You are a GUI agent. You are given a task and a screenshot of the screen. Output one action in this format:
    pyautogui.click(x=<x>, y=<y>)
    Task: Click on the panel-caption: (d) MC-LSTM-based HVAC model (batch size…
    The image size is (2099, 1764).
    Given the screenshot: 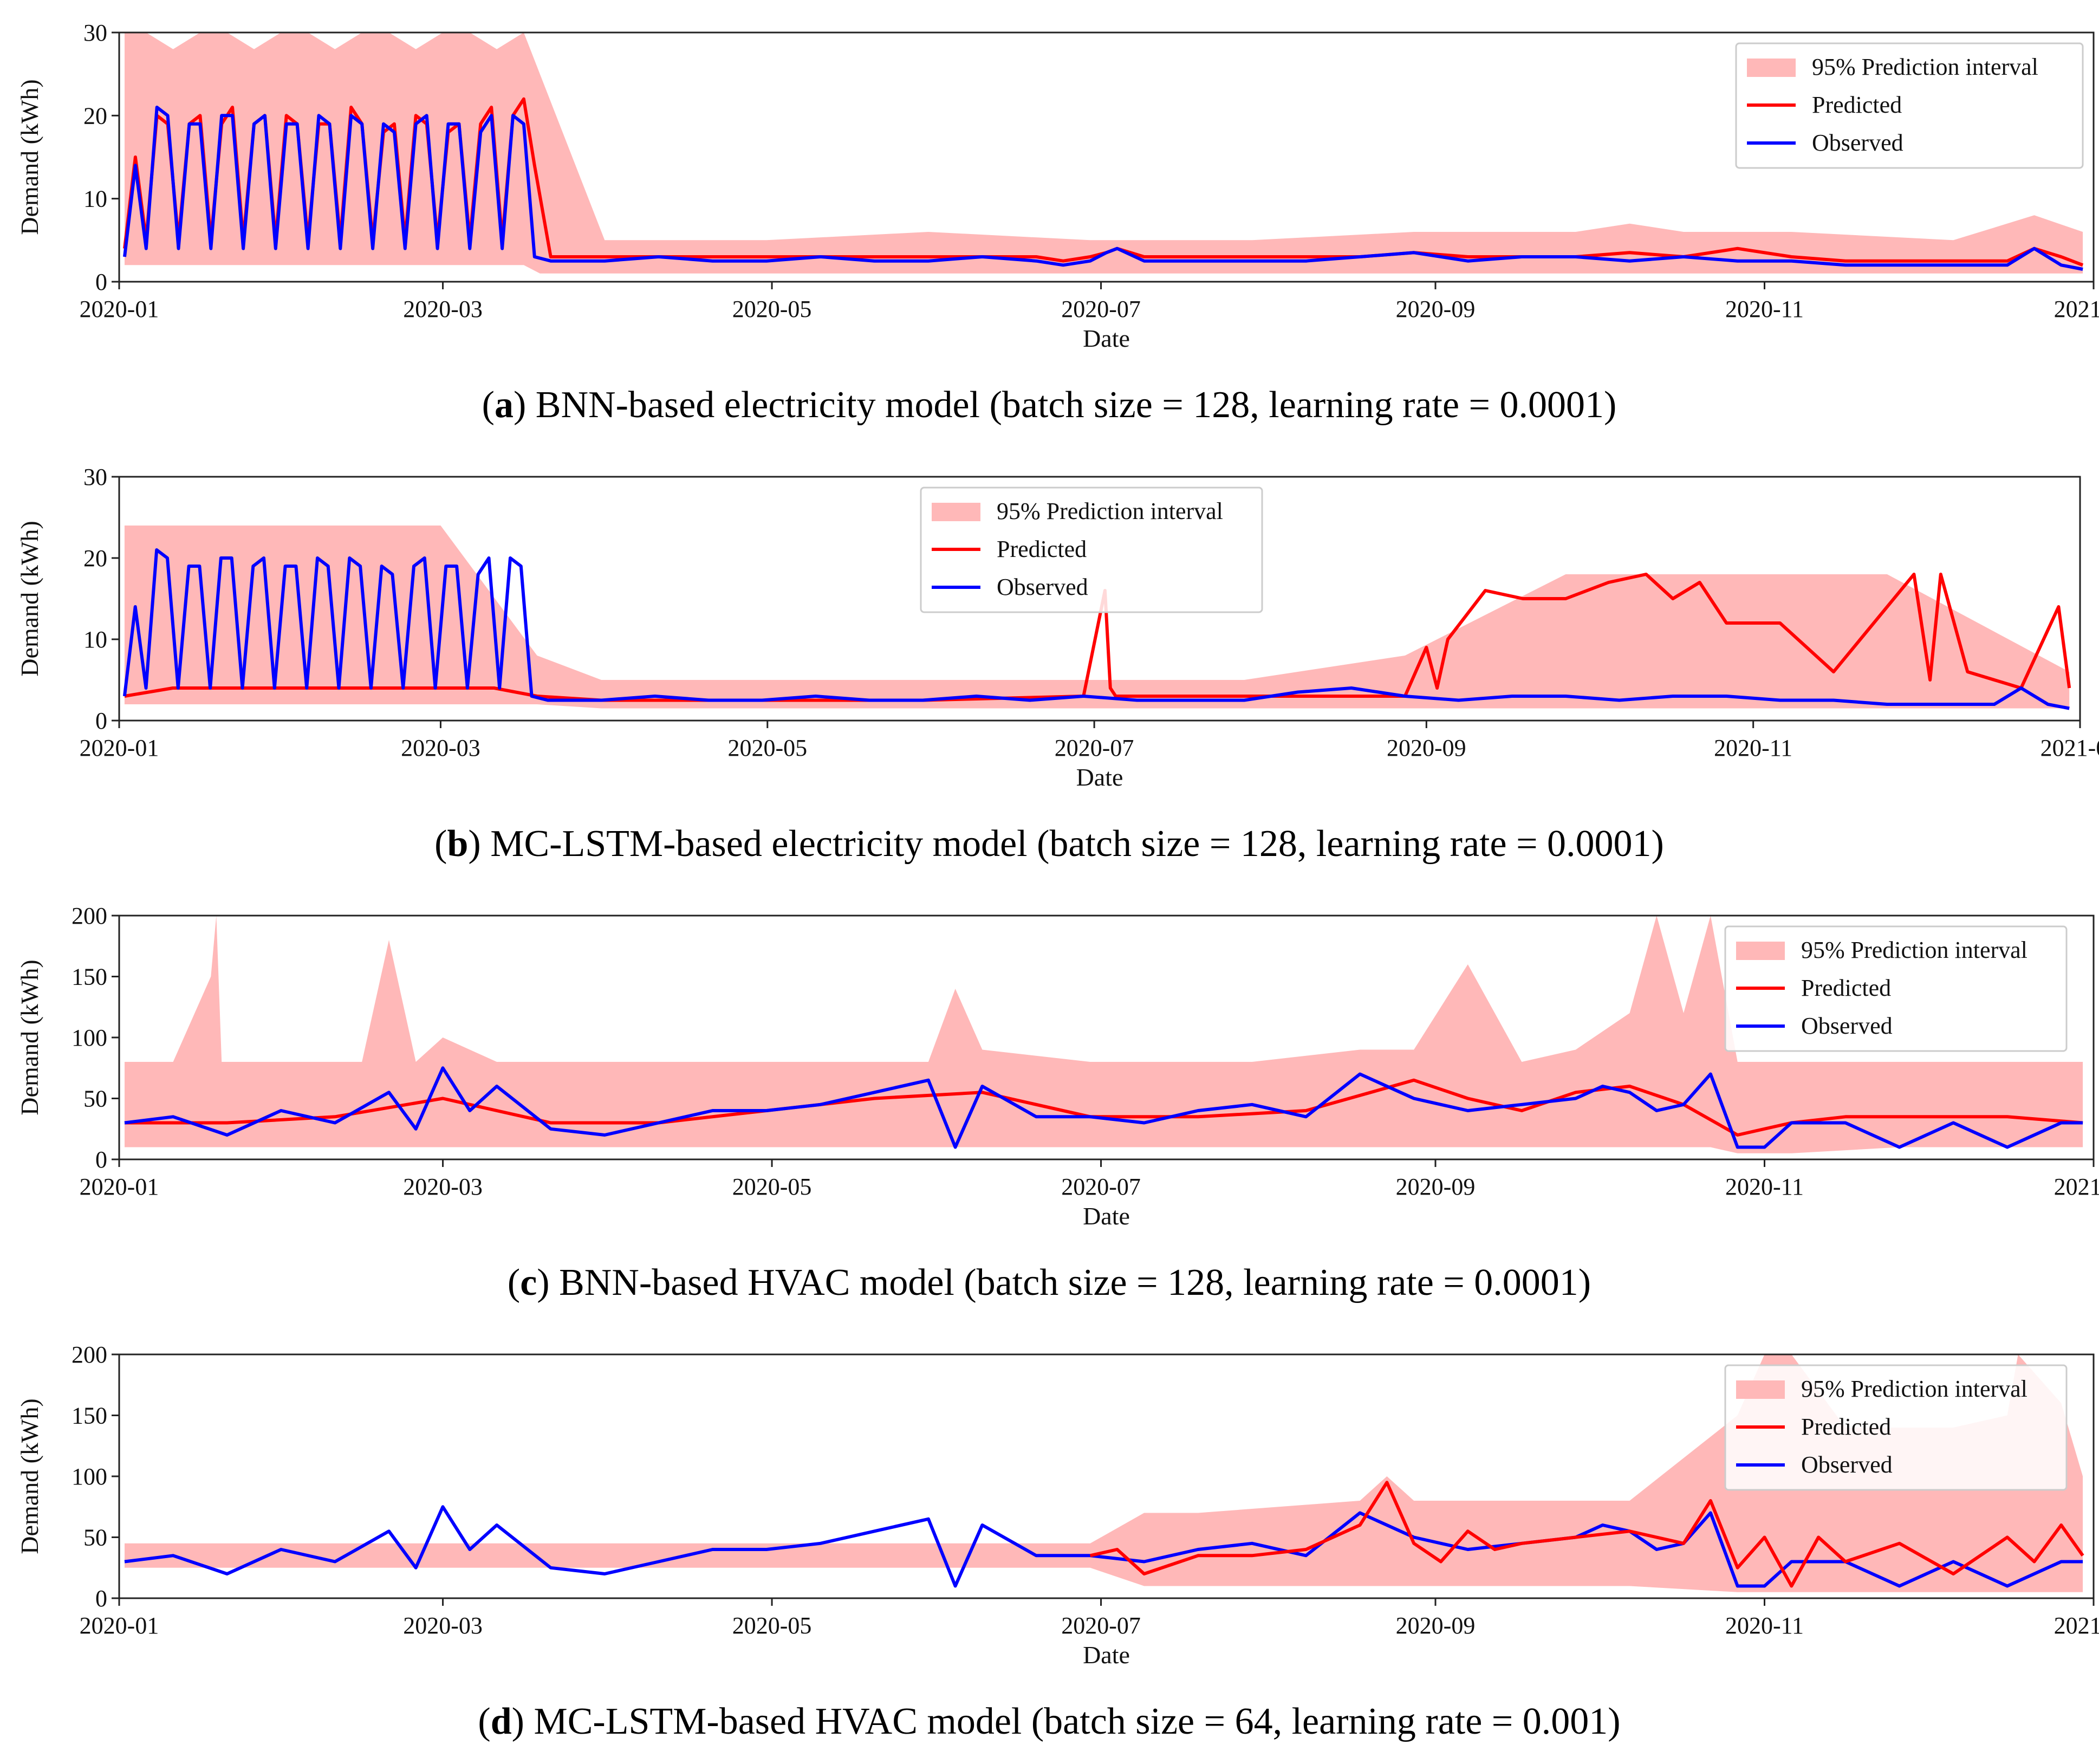 What is the action you would take?
    pyautogui.click(x=1049, y=1721)
    